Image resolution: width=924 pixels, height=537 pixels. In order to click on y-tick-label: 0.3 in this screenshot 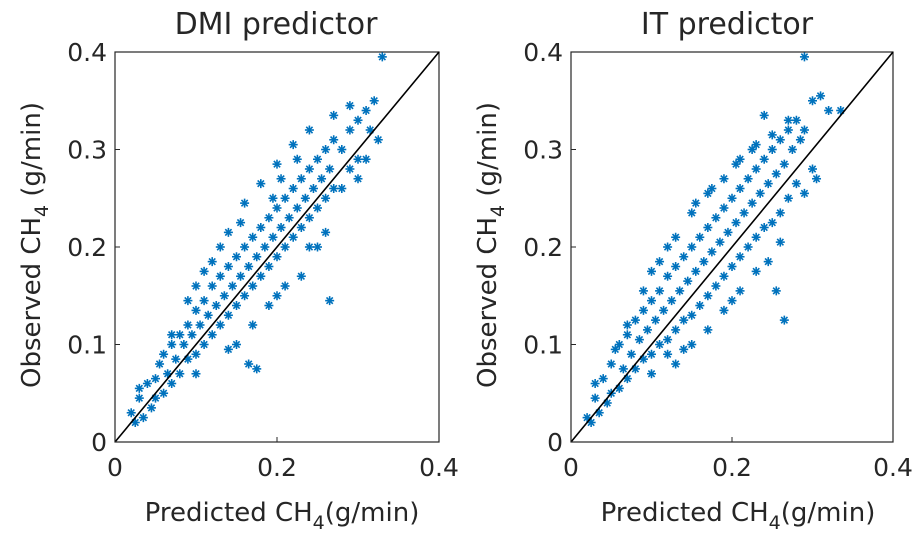, I will do `click(543, 150)`.